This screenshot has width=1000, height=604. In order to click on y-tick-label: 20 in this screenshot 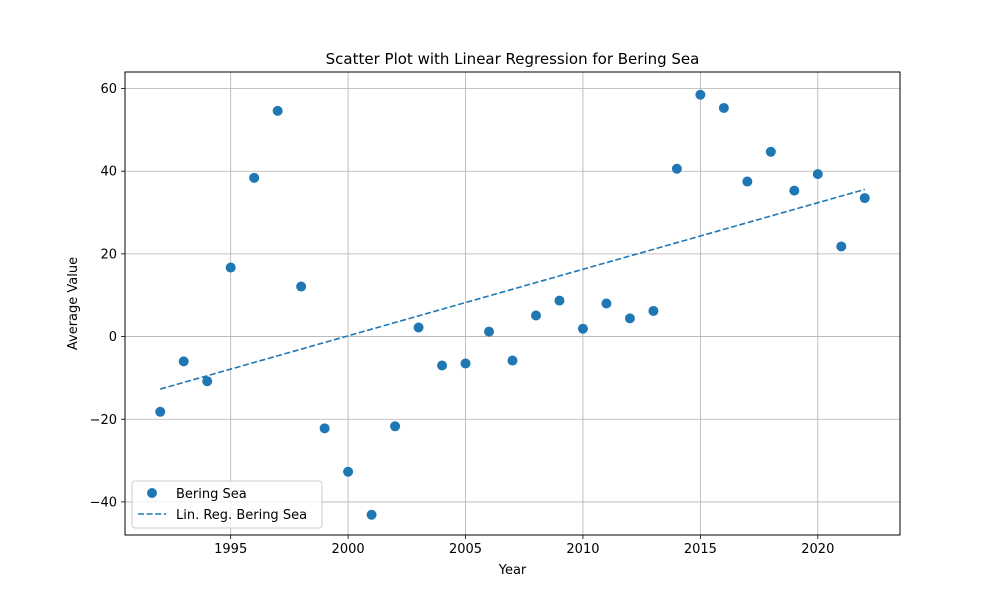, I will do `click(108, 254)`.